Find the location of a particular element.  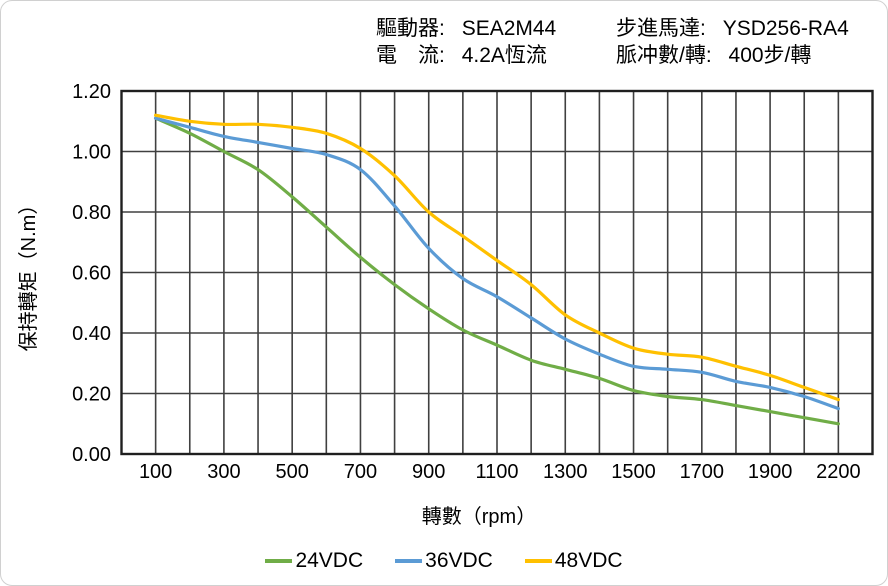

header-driver-label: 驅動器: is located at coordinates (410, 28).